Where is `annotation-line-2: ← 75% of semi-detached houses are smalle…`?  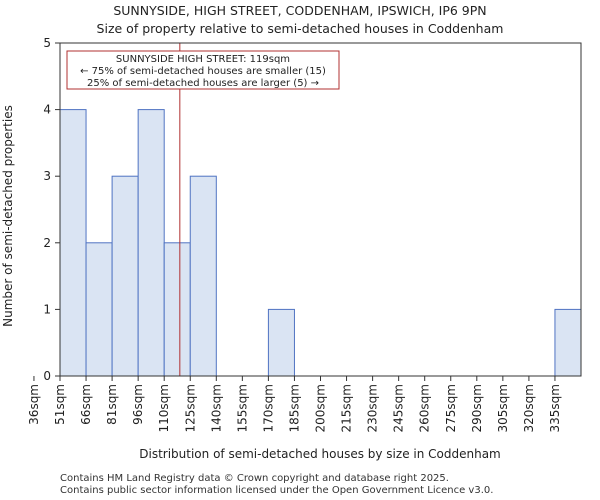
annotation-line-2: ← 75% of semi-detached houses are smalle… is located at coordinates (203, 71).